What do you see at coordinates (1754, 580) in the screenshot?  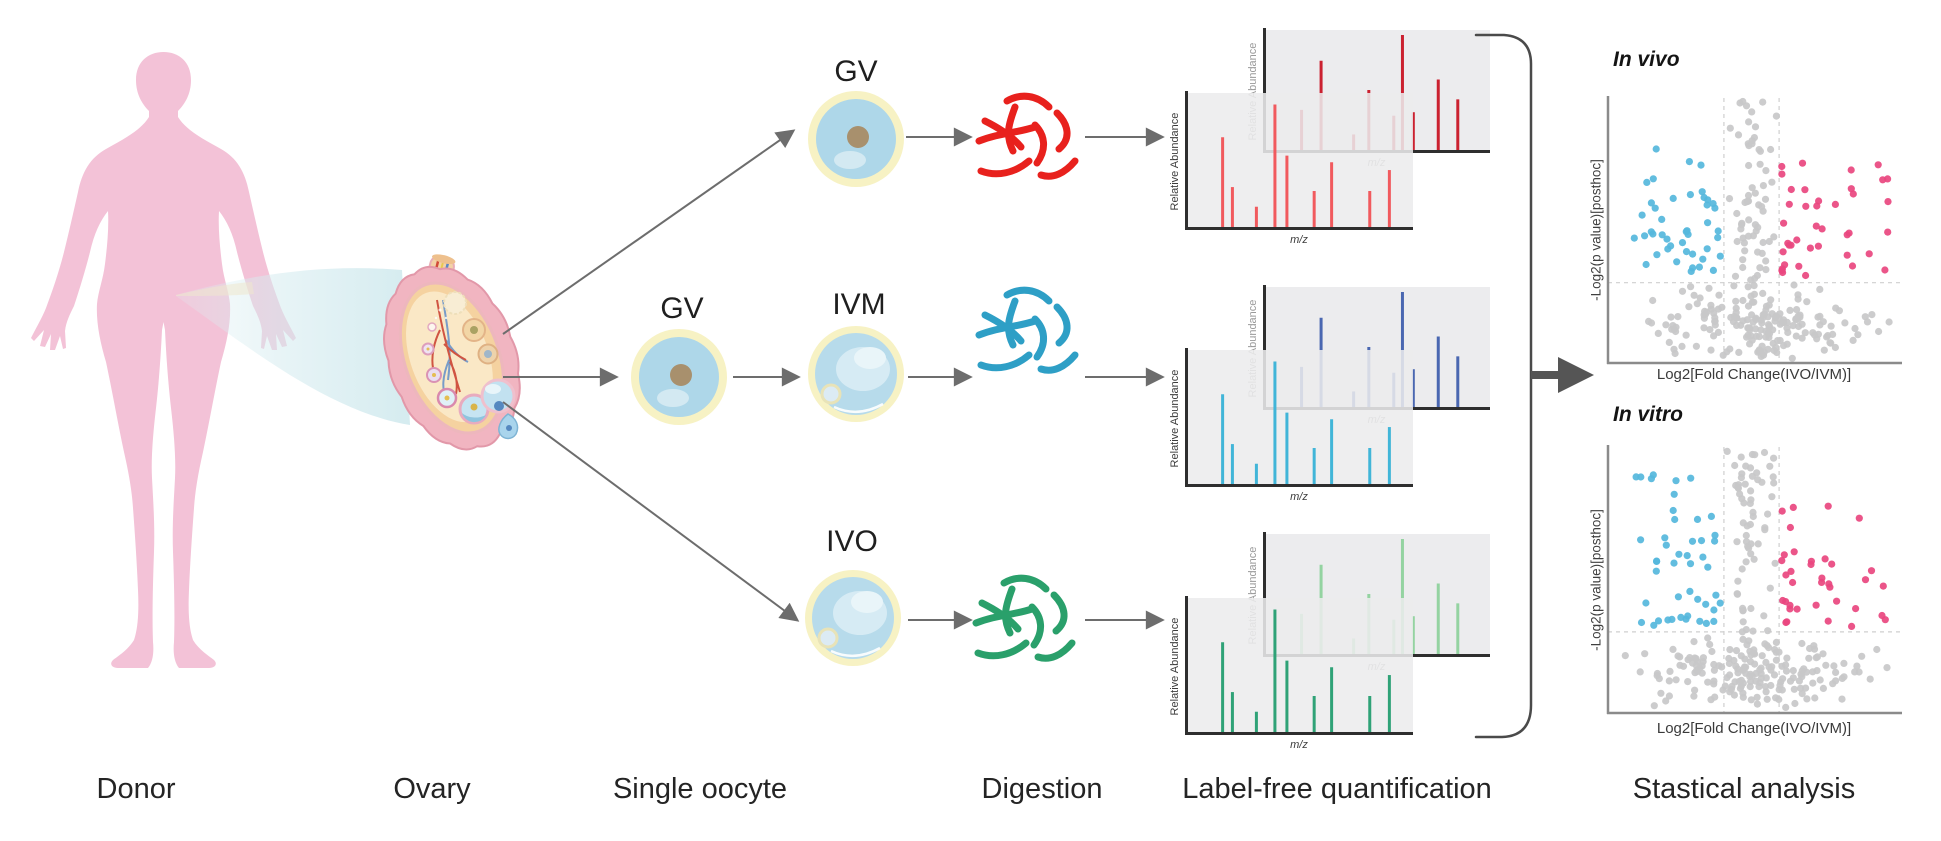 I see `volcano_in_vitro` at bounding box center [1754, 580].